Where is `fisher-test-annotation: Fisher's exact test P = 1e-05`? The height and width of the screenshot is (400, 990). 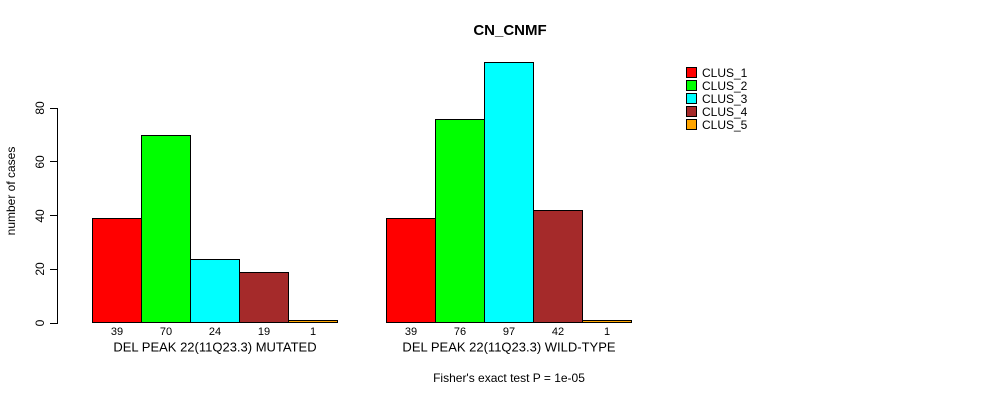 fisher-test-annotation: Fisher's exact test P = 1e-05 is located at coordinates (509, 378).